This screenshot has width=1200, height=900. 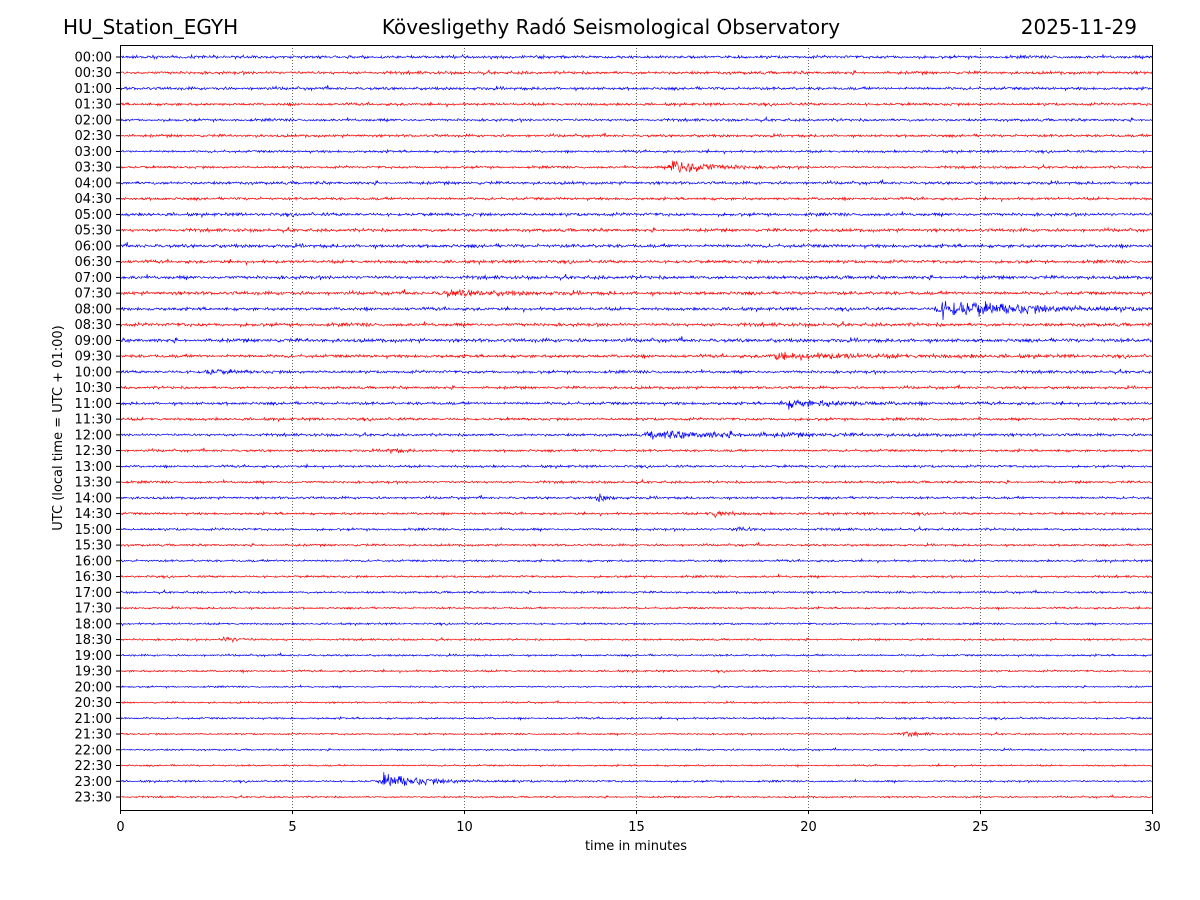 What do you see at coordinates (93, 388) in the screenshot?
I see `y-tick-label: 10:30` at bounding box center [93, 388].